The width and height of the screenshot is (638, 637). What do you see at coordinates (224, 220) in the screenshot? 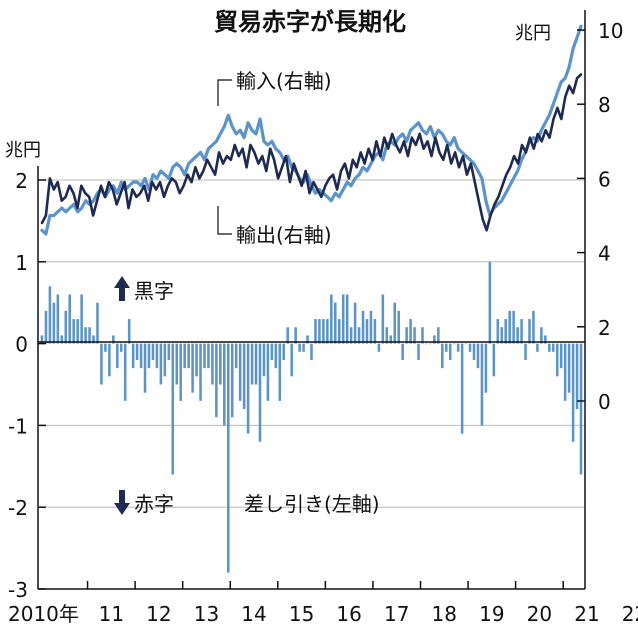
I see `exports-leader-line` at bounding box center [224, 220].